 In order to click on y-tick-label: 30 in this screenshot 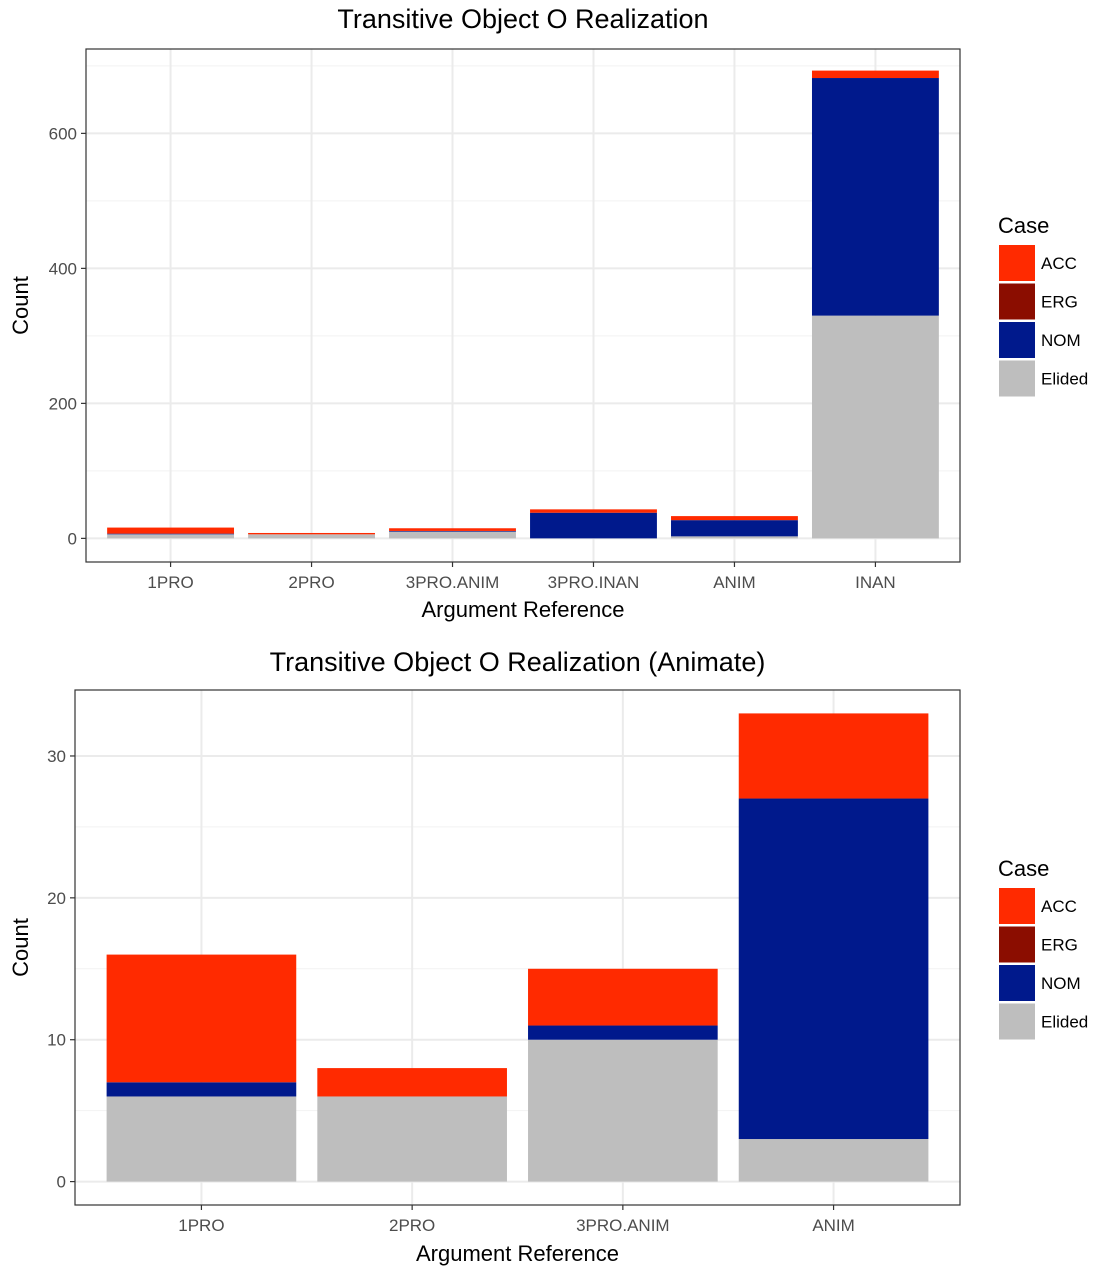, I will do `click(56, 756)`.